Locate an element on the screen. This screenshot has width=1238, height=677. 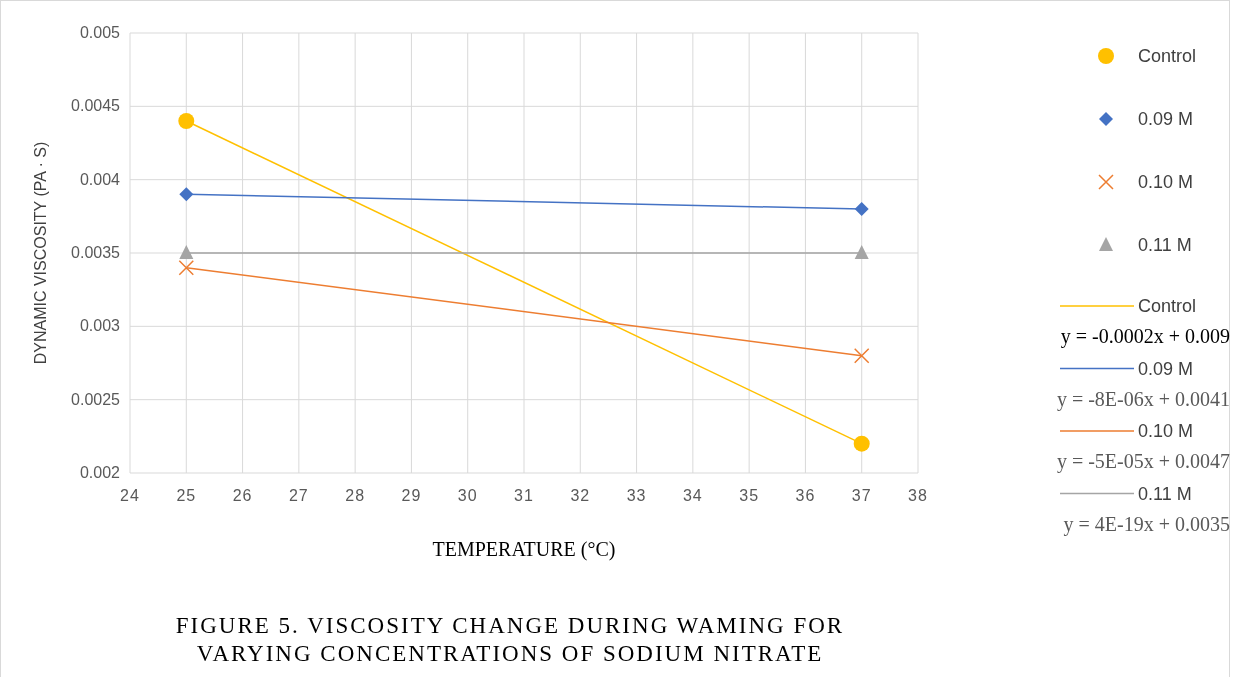
y-tick-label: 0.002 is located at coordinates (100, 472).